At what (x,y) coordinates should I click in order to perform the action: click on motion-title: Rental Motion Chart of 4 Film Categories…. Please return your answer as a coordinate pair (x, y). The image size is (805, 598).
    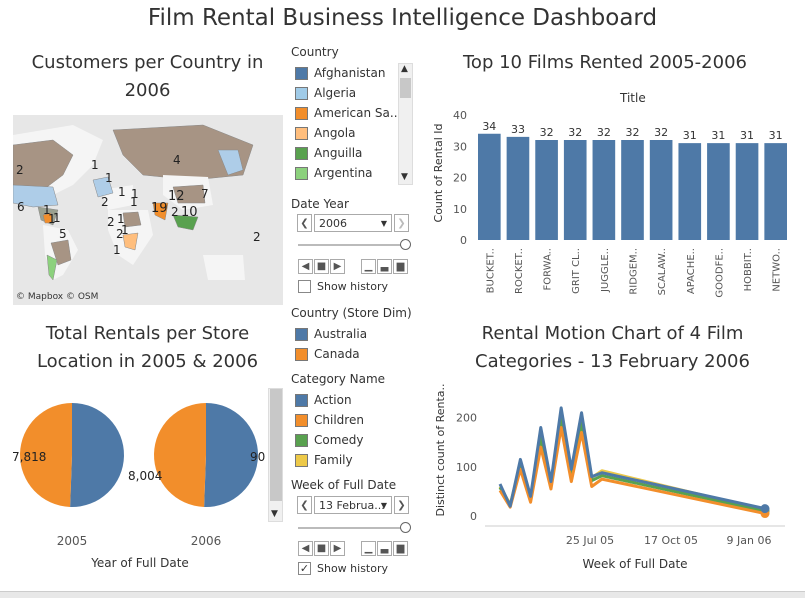
    Looking at the image, I should click on (612, 348).